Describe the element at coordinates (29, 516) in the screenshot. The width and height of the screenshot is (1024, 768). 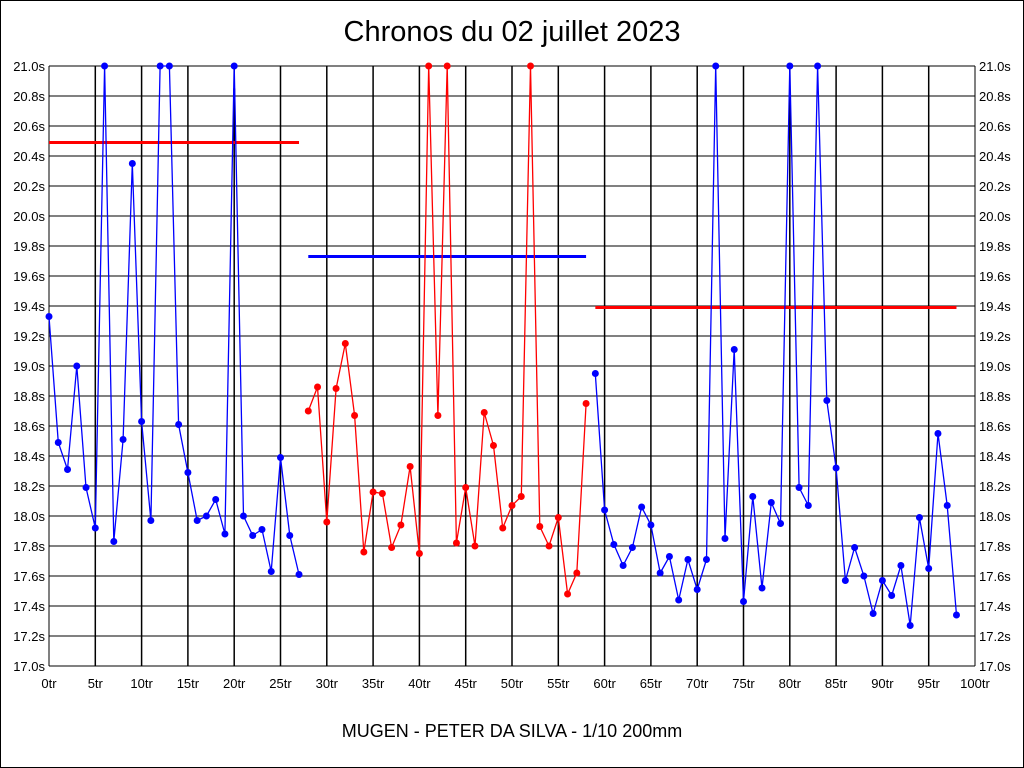
I see `y-tick-label-left: 18.0s` at that location.